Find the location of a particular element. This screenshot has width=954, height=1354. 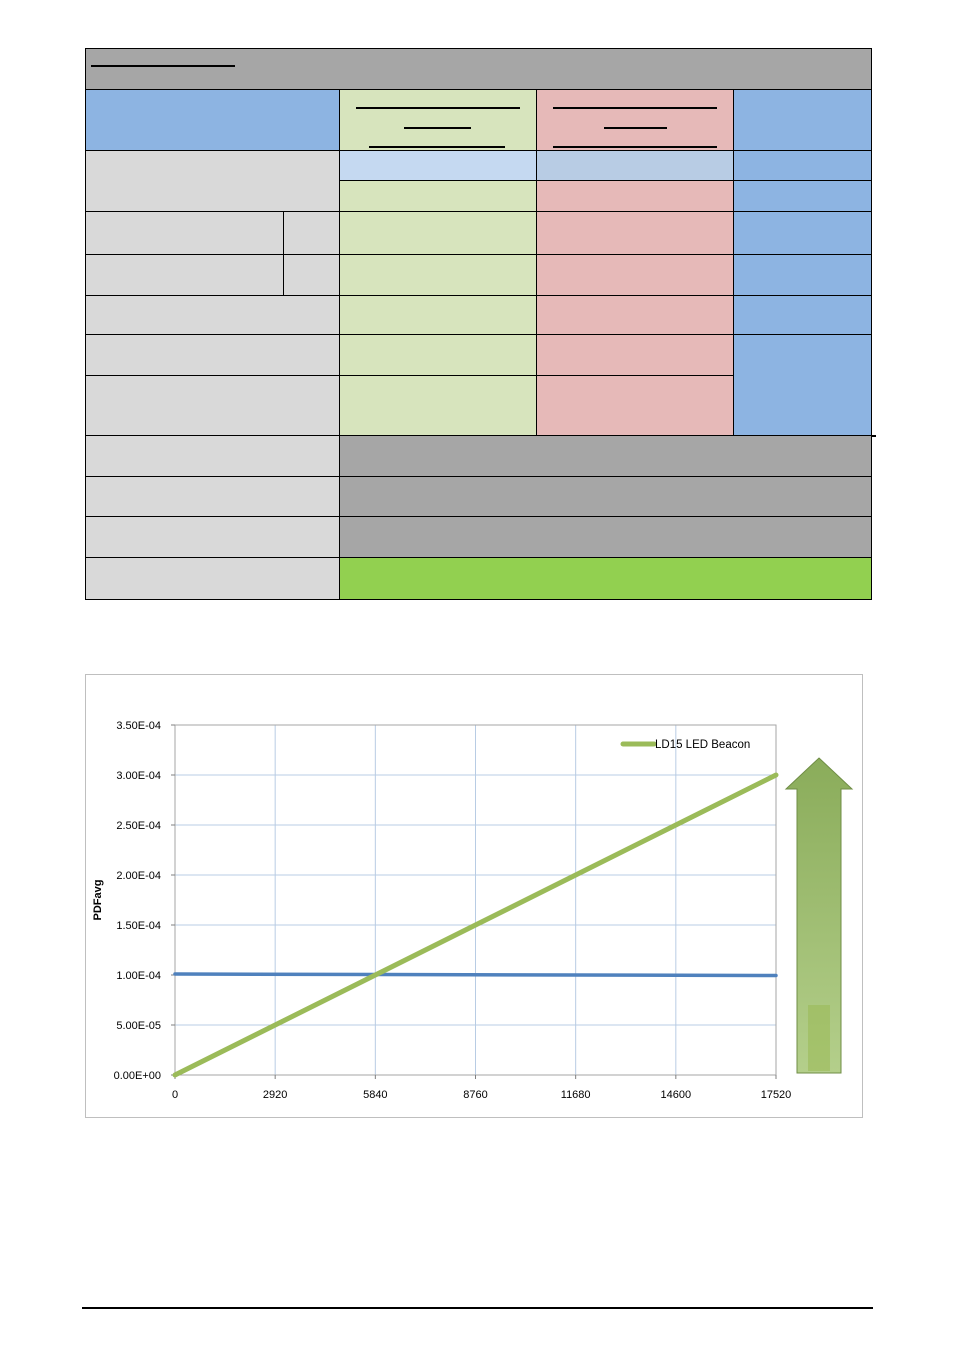

header-cell-label is located at coordinates (212, 120).